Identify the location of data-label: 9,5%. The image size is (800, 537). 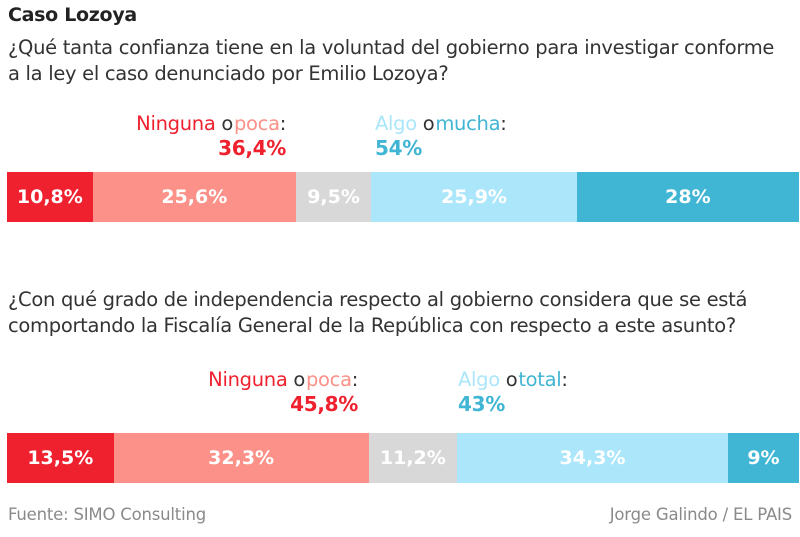
(333, 197).